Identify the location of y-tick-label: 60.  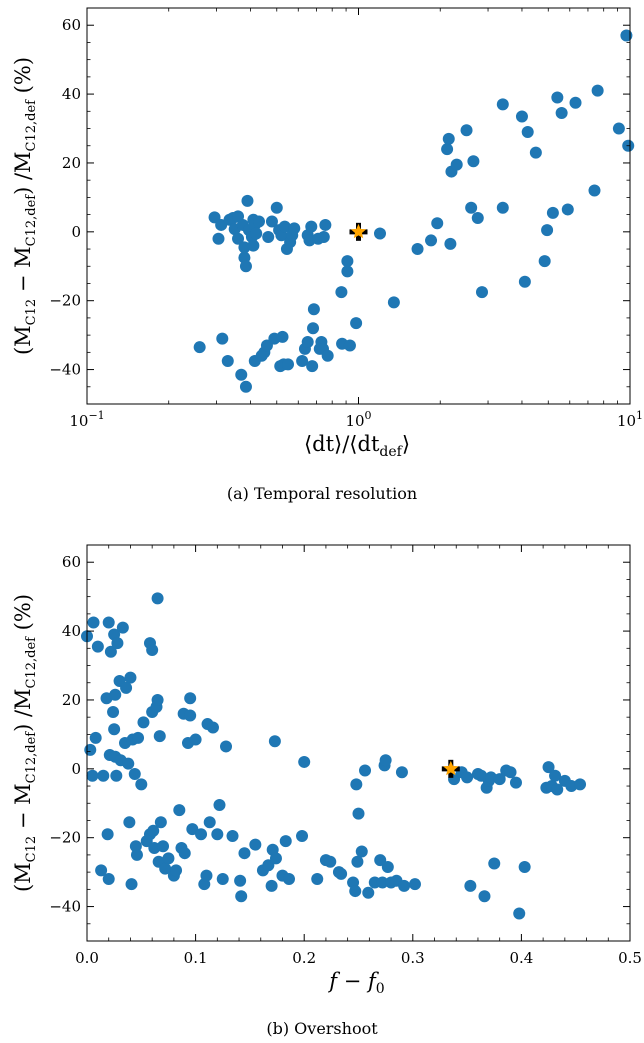
(71, 25).